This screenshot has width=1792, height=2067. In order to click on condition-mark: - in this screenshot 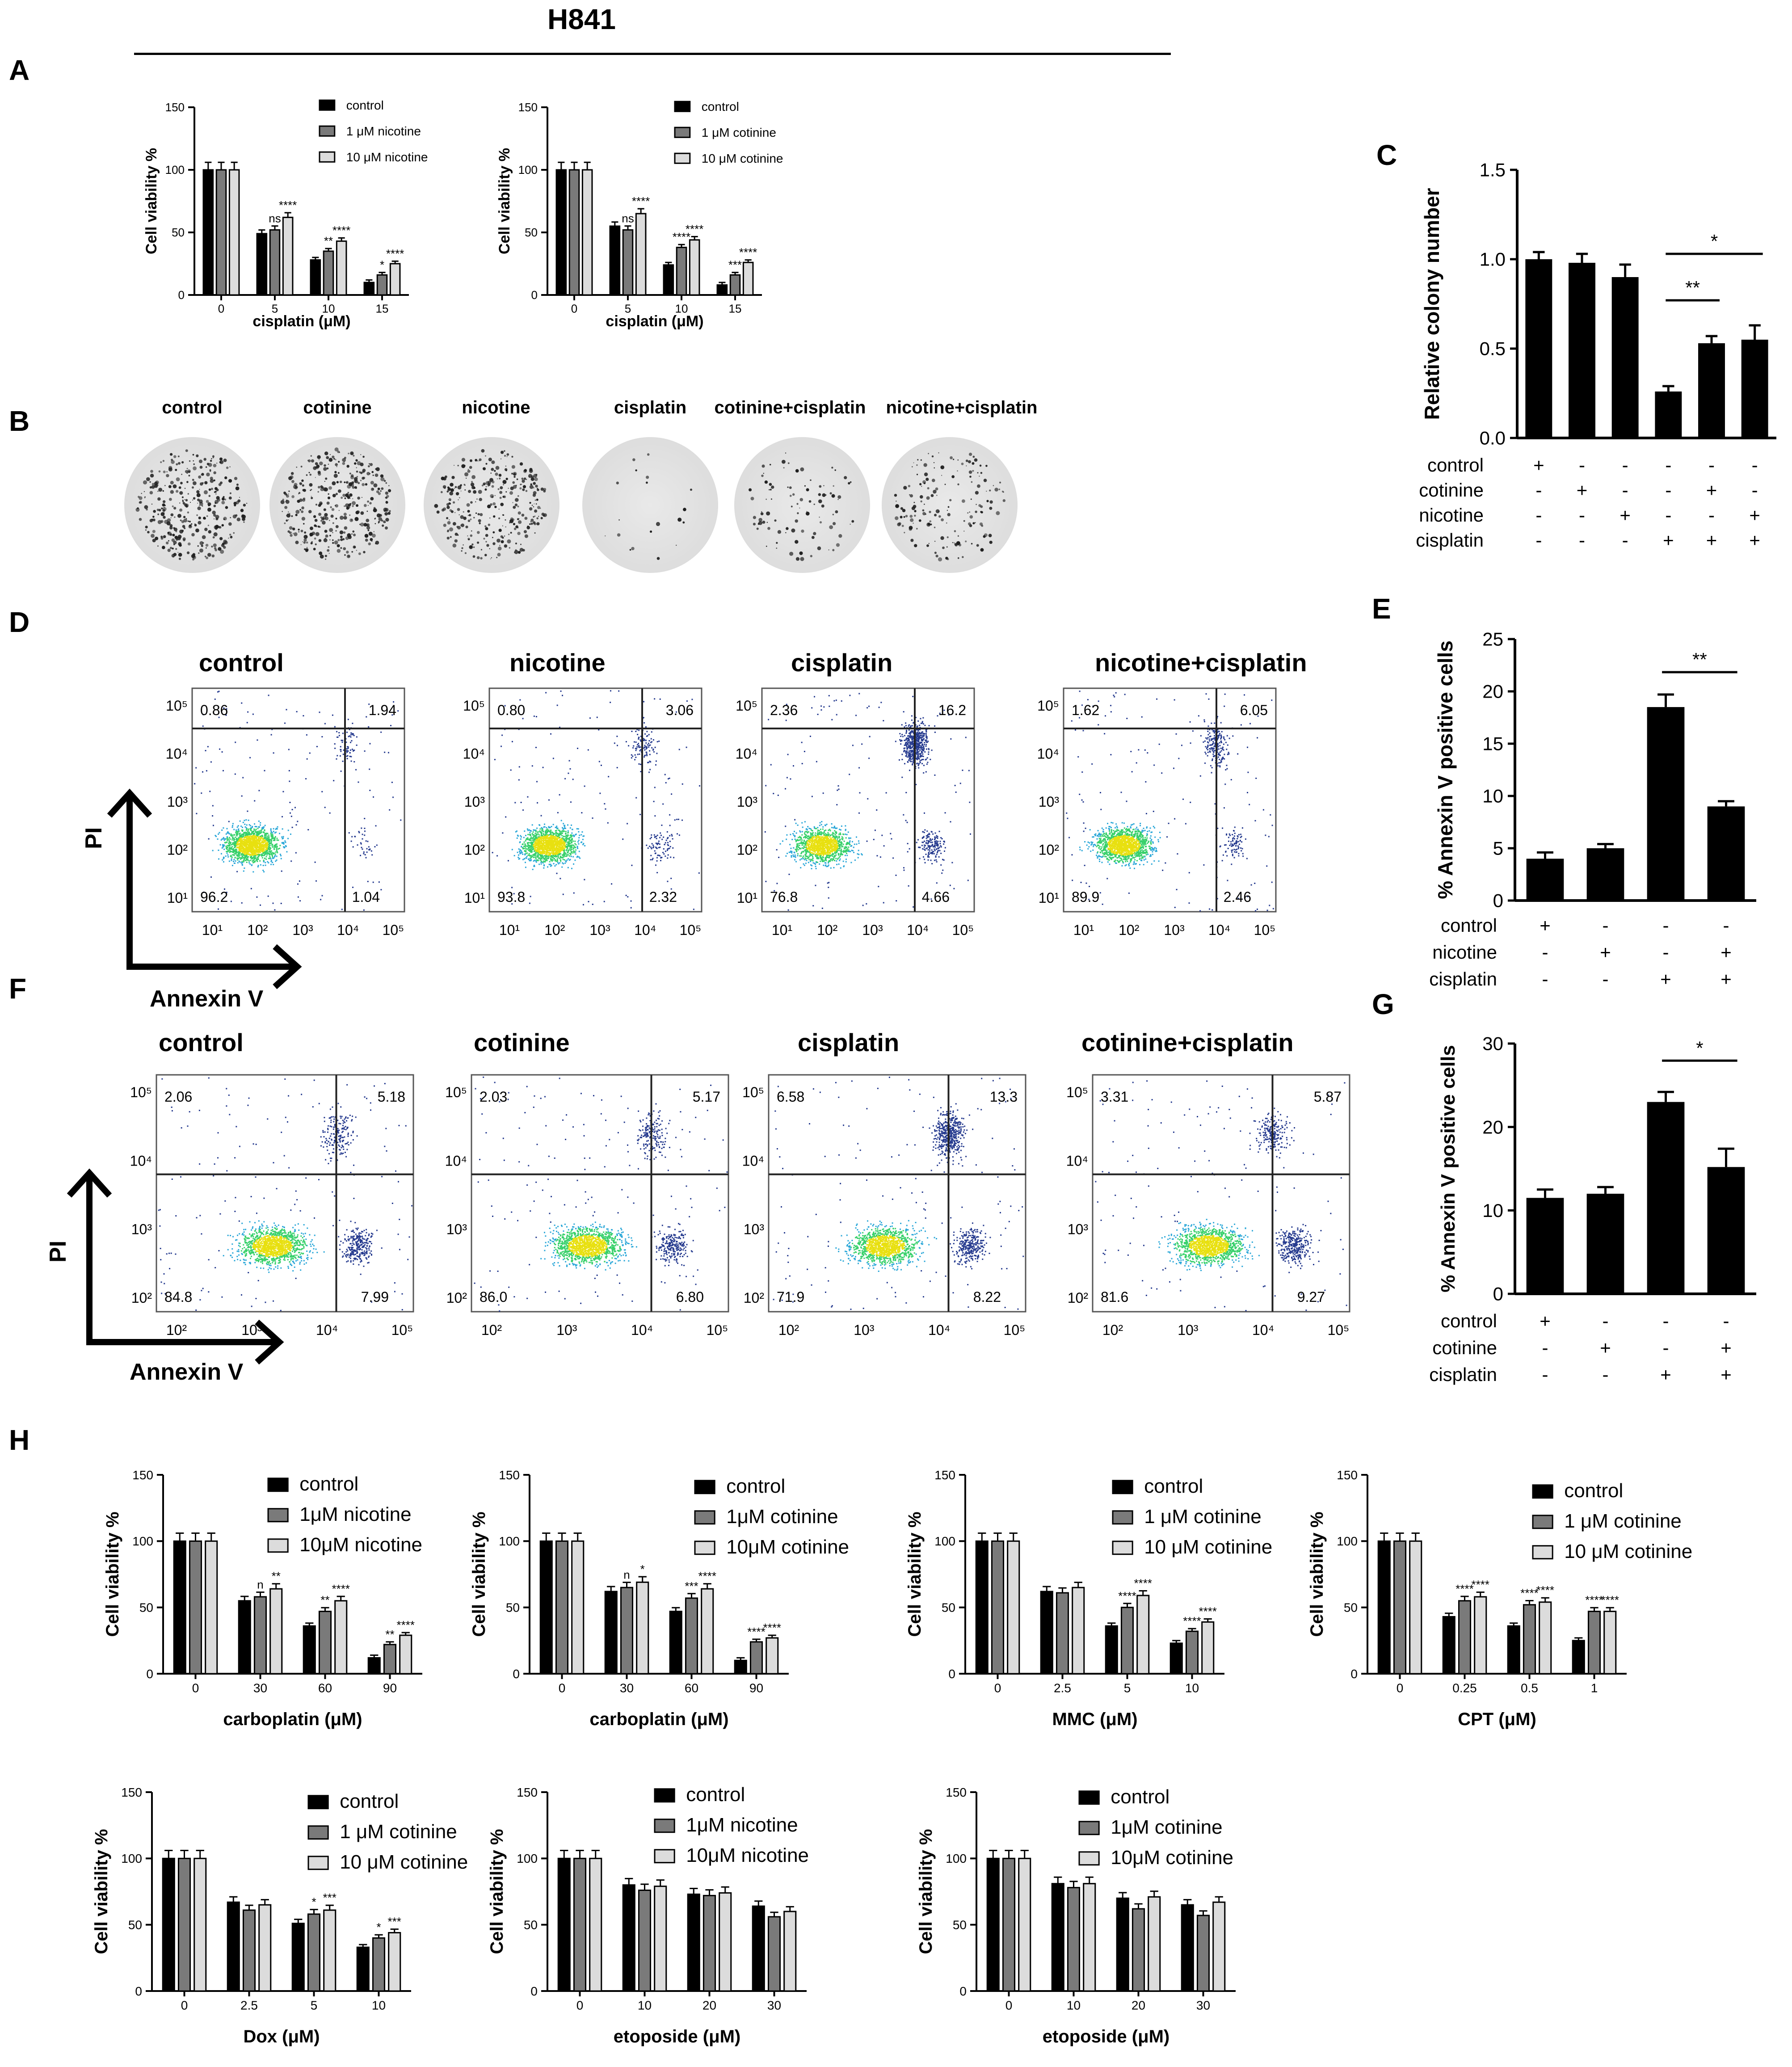, I will do `click(1666, 1321)`.